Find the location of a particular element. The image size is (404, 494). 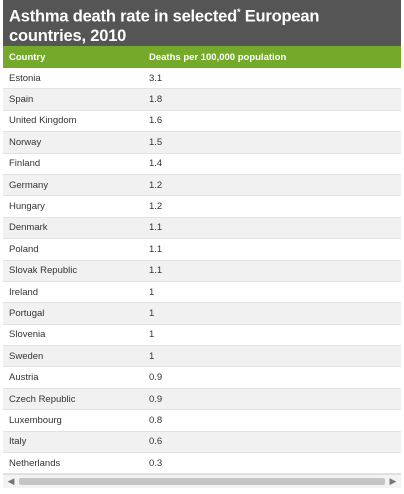

chart-title-asterisk: * is located at coordinates (239, 12).